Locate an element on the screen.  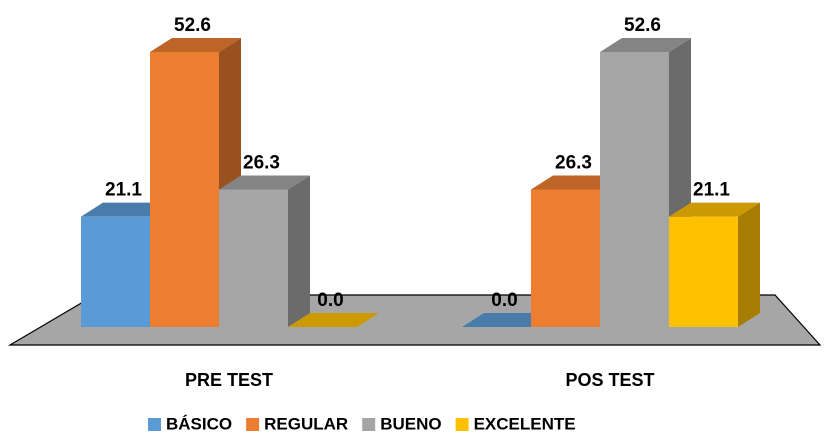
legend-label: EXCELENTE is located at coordinates (525, 423).